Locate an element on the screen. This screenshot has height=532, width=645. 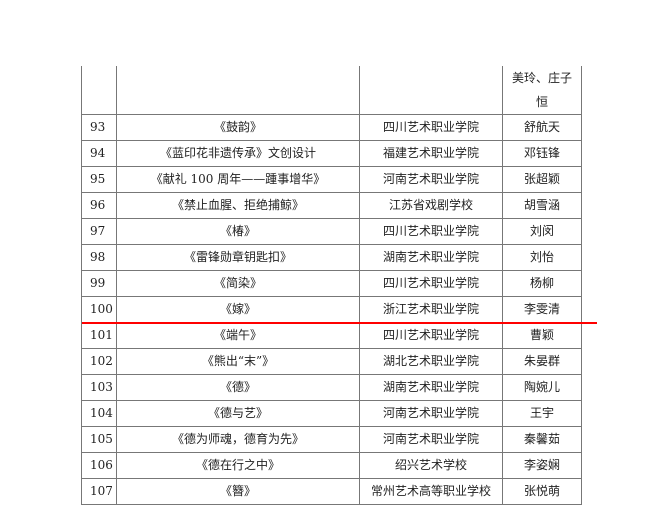
table-row: 95 《献礼 100 周年——踵事增华》 河南艺术职业学院 张超颖 is located at coordinates (331, 179).